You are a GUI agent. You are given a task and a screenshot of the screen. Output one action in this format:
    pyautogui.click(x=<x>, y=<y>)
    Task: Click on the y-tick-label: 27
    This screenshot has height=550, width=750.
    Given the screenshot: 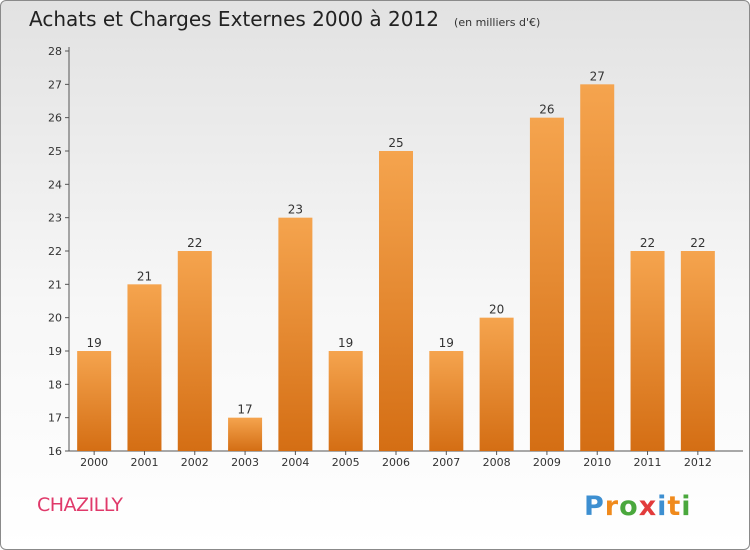 What is the action you would take?
    pyautogui.click(x=55, y=84)
    